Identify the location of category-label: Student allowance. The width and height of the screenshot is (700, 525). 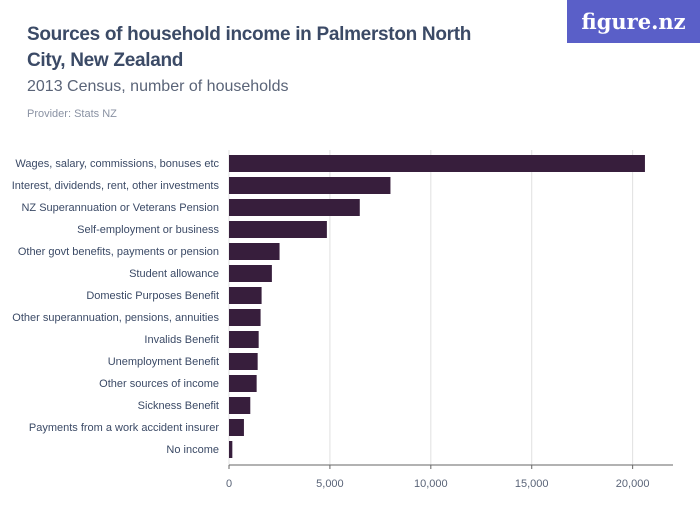
(174, 274).